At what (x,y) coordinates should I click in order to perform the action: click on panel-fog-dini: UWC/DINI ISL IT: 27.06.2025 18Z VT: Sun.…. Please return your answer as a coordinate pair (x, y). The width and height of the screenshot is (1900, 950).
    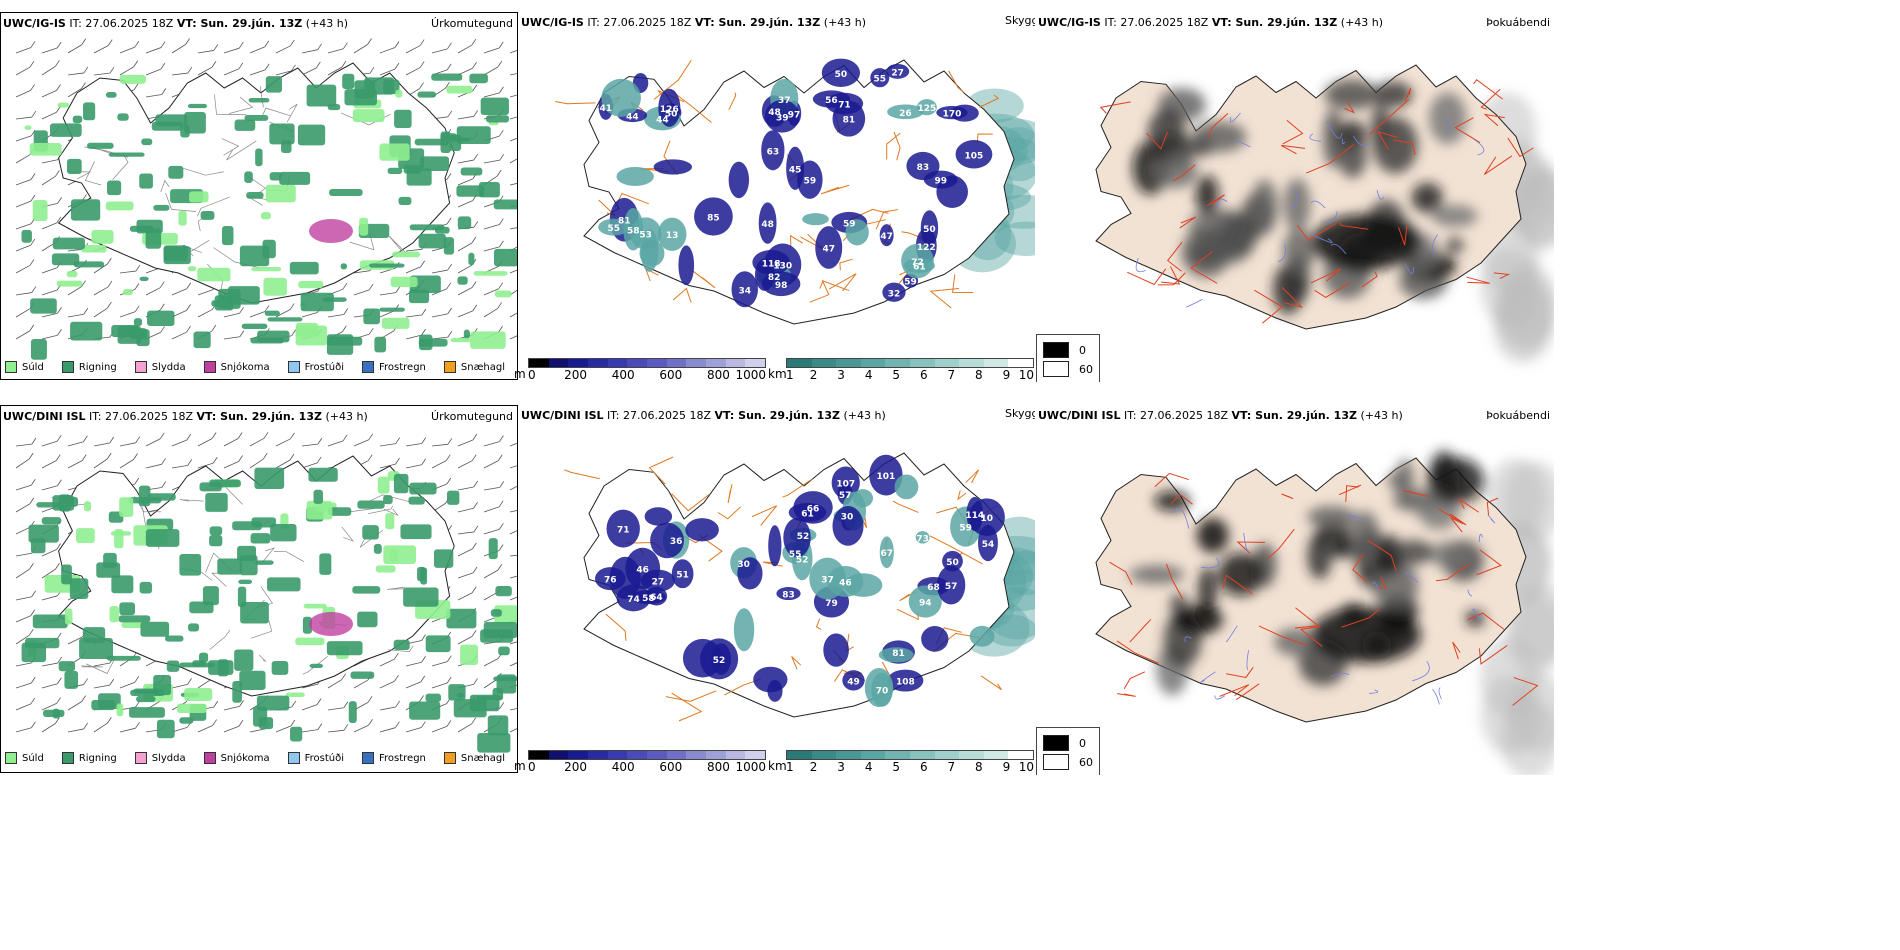
    Looking at the image, I should click on (1295, 590).